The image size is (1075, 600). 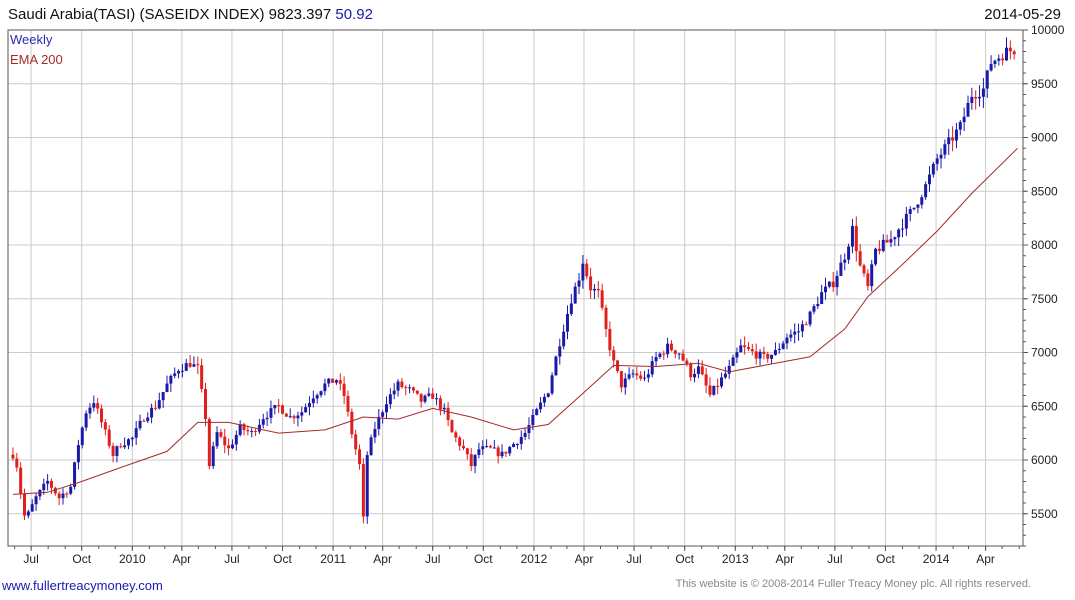 What do you see at coordinates (735, 559) in the screenshot?
I see `x-tick-label: 2013` at bounding box center [735, 559].